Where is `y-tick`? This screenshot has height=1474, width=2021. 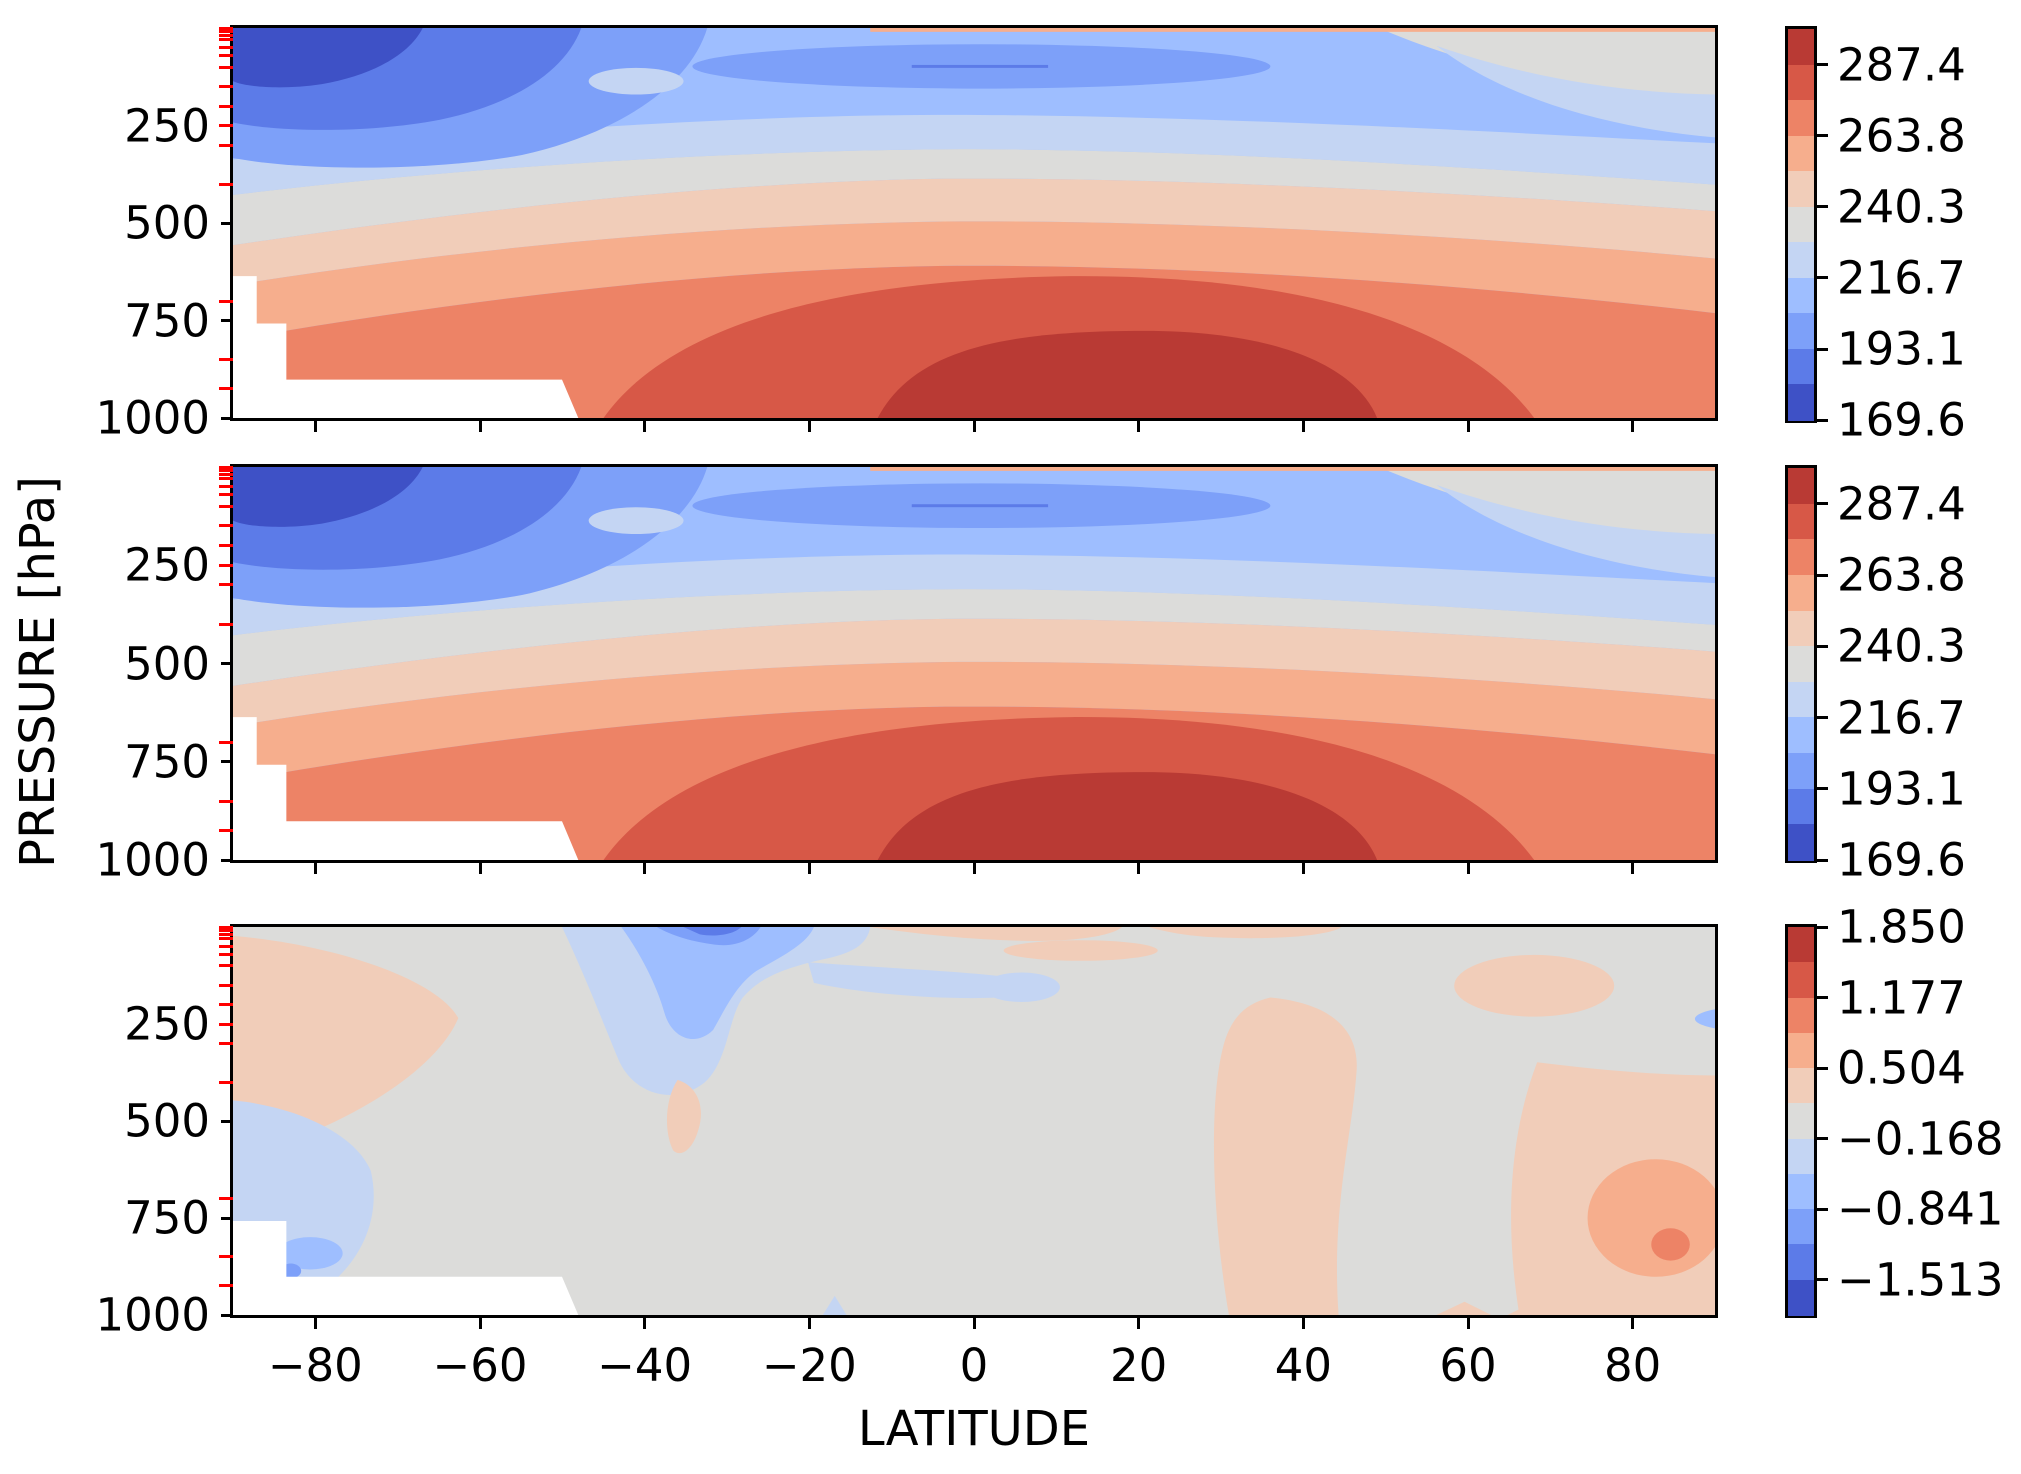 y-tick is located at coordinates (227, 663).